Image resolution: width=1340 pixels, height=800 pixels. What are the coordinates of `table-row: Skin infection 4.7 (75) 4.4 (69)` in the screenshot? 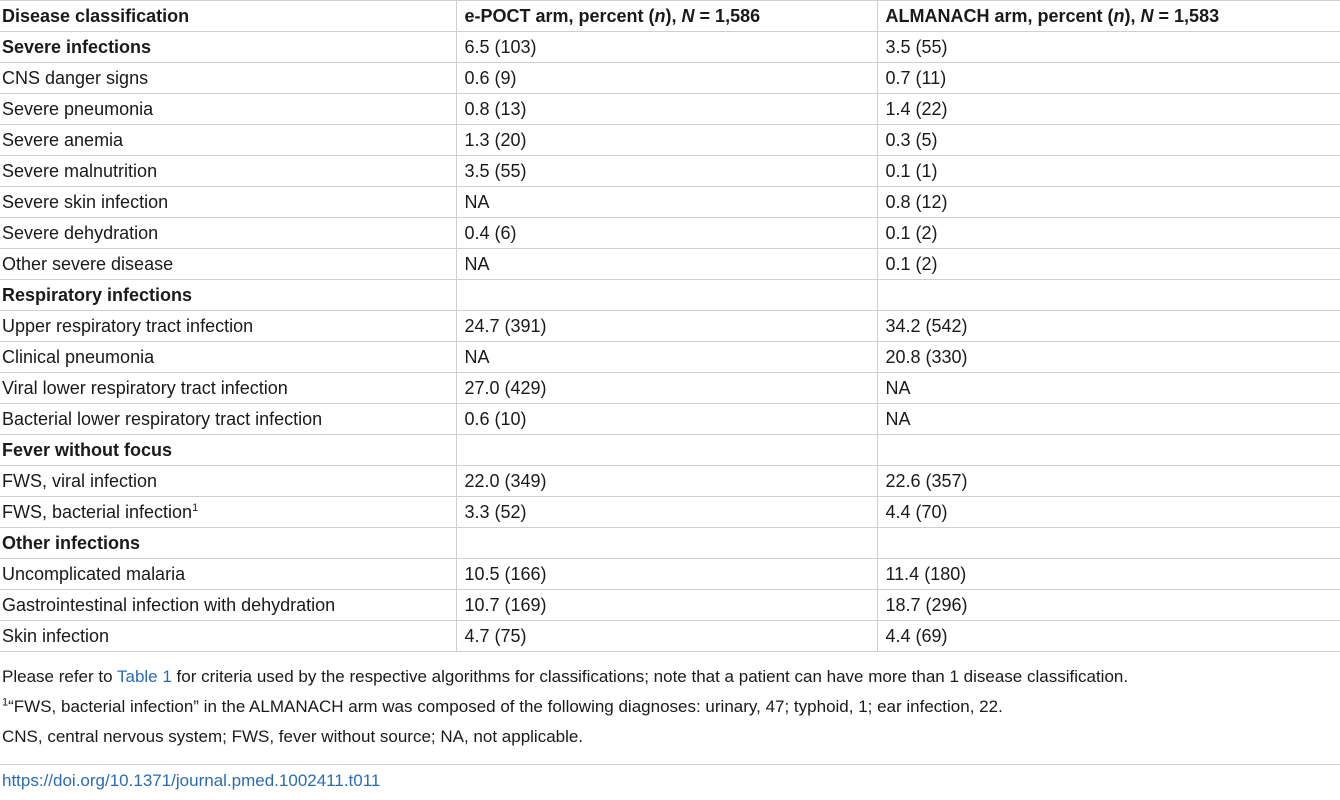 It's located at (670, 636).